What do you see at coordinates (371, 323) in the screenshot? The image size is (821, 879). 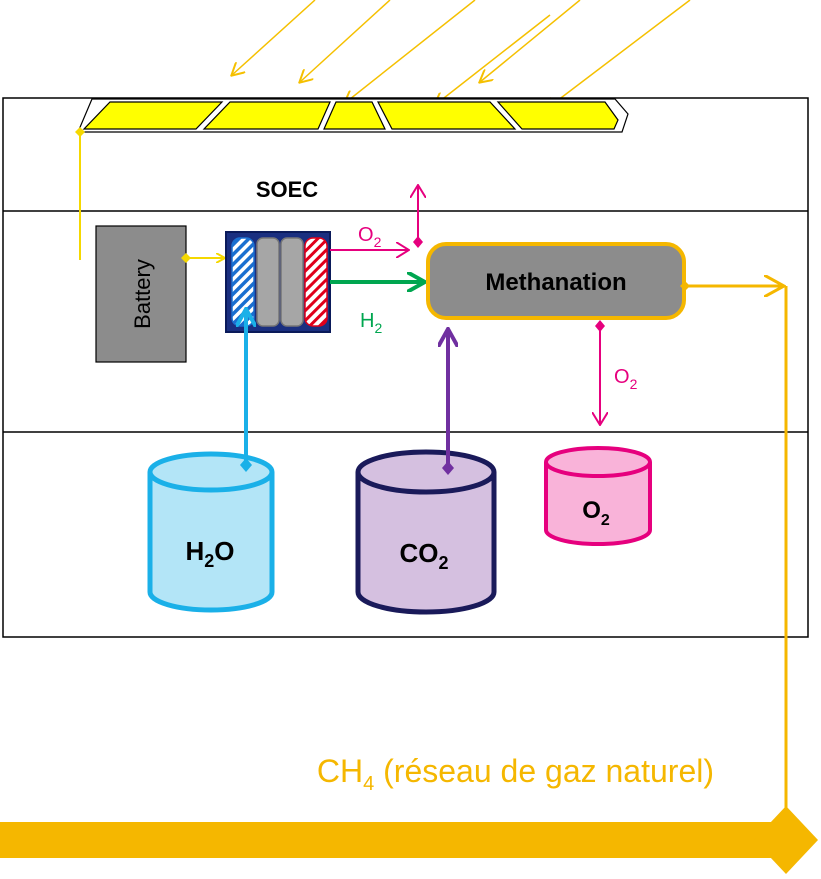 I see `h2-label: H2` at bounding box center [371, 323].